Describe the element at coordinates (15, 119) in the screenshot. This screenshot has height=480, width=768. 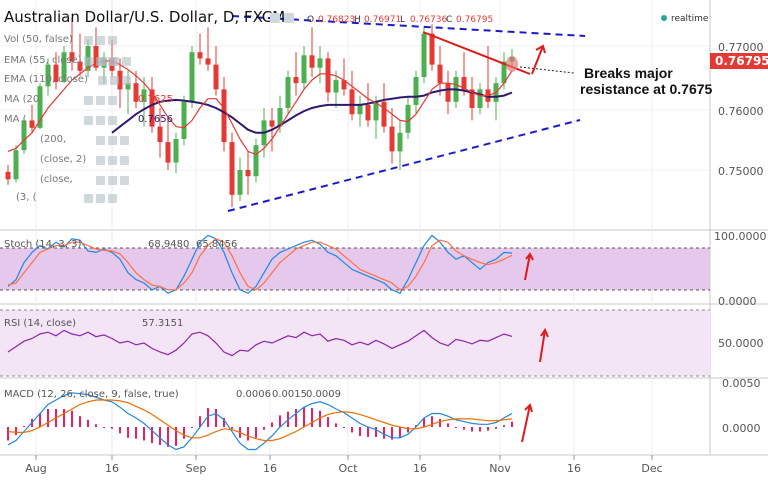
I see `legend-ma: MA (` at that location.